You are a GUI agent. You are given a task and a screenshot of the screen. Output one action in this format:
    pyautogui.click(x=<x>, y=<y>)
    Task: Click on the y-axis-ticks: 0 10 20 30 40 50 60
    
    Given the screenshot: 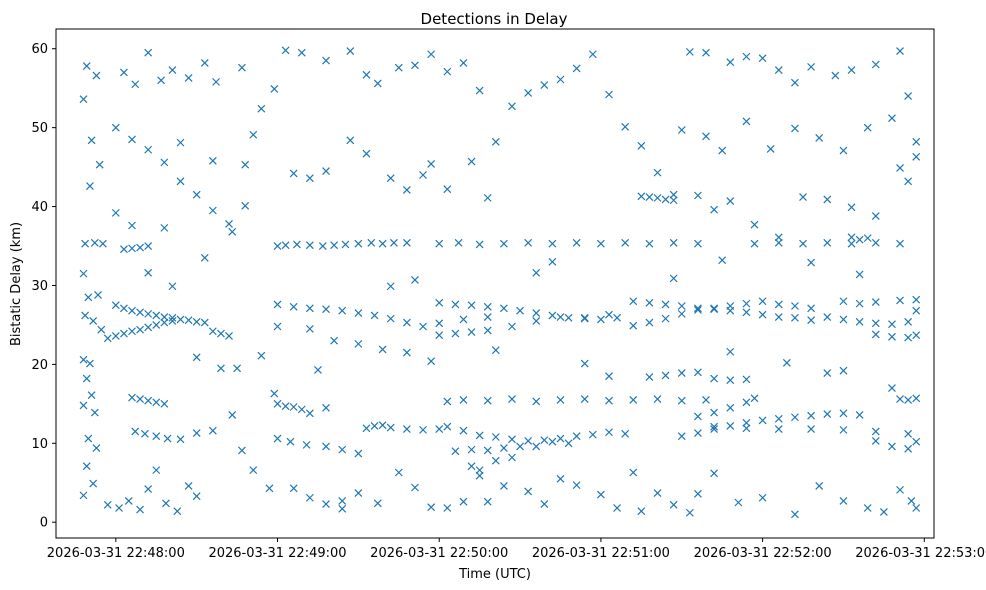 What is the action you would take?
    pyautogui.click(x=43, y=286)
    